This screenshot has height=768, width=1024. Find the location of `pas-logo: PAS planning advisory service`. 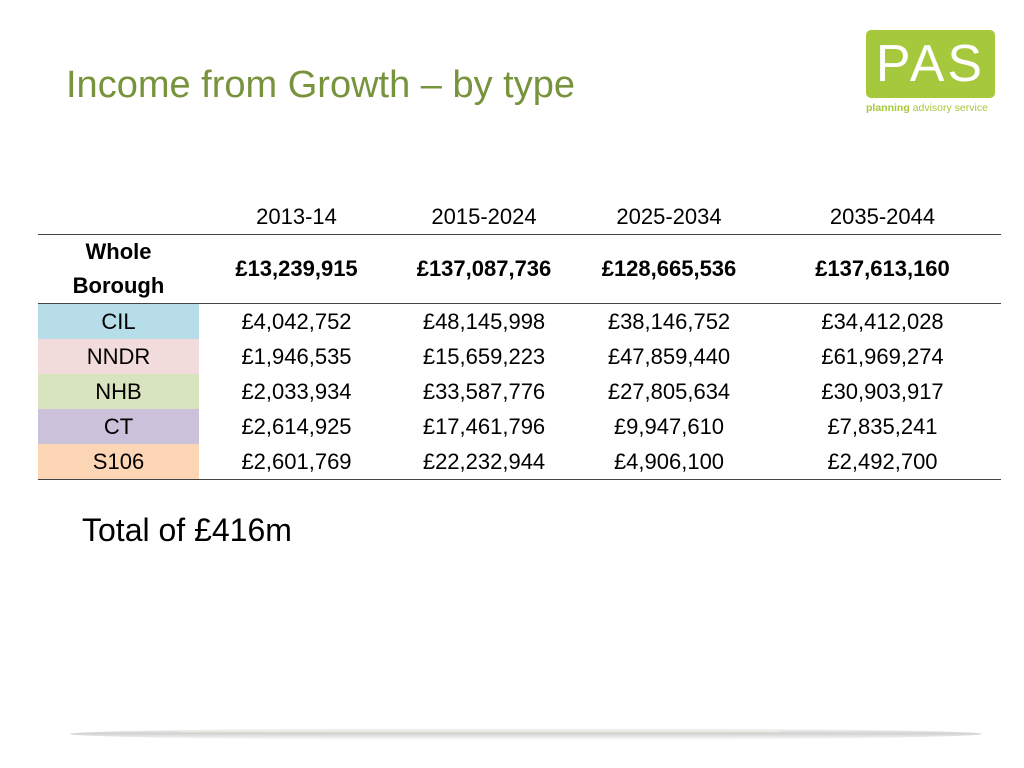

pas-logo: PAS planning advisory service is located at coordinates (933, 75).